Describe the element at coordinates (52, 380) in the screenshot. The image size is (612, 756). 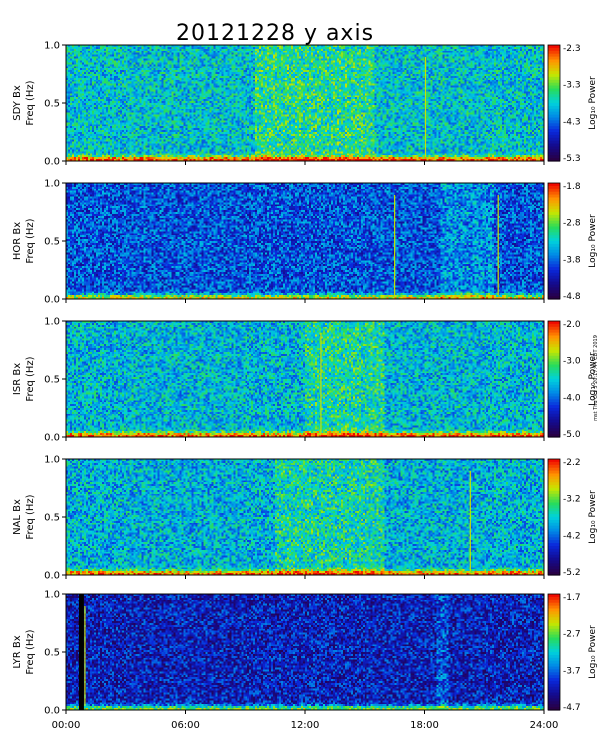
I see `y-tick-label: 0.5` at that location.